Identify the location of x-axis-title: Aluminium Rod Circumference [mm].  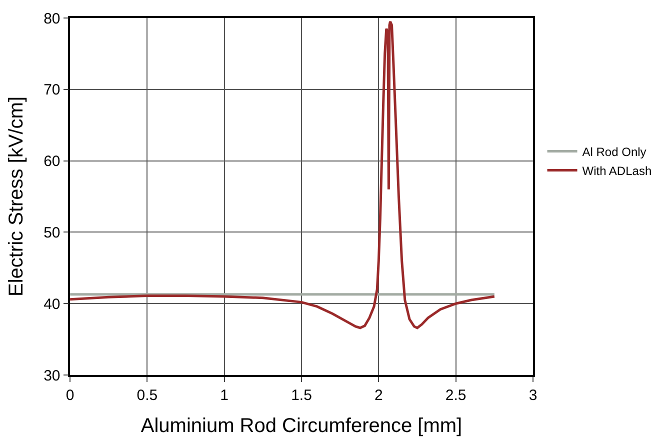
(301, 425).